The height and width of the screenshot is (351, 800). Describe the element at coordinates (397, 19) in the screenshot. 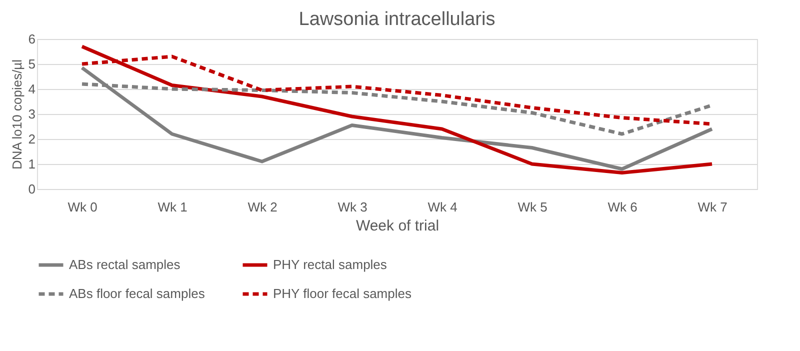

I see `chart-title: Lawsonia intracellularis` at that location.